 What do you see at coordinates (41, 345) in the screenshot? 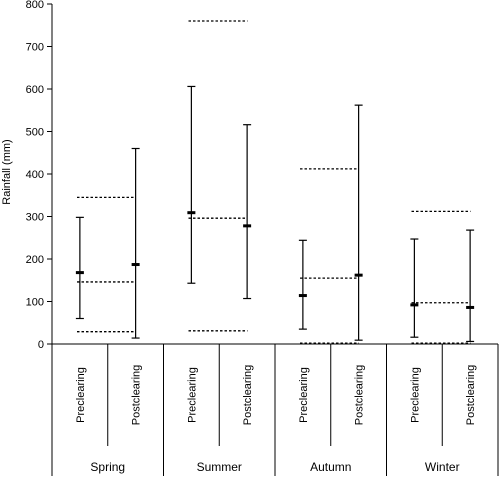
I see `y-tick-label: 0` at bounding box center [41, 345].